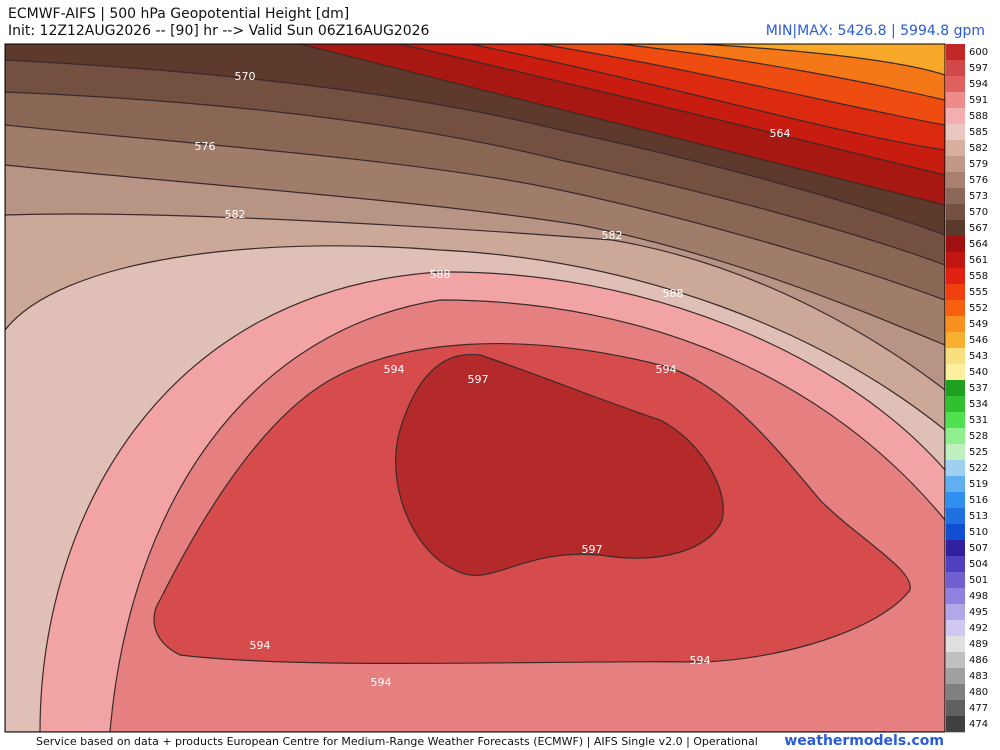 This screenshot has height=750, width=1000. What do you see at coordinates (864, 741) in the screenshot?
I see `footer-brand: weathermodels.com` at bounding box center [864, 741].